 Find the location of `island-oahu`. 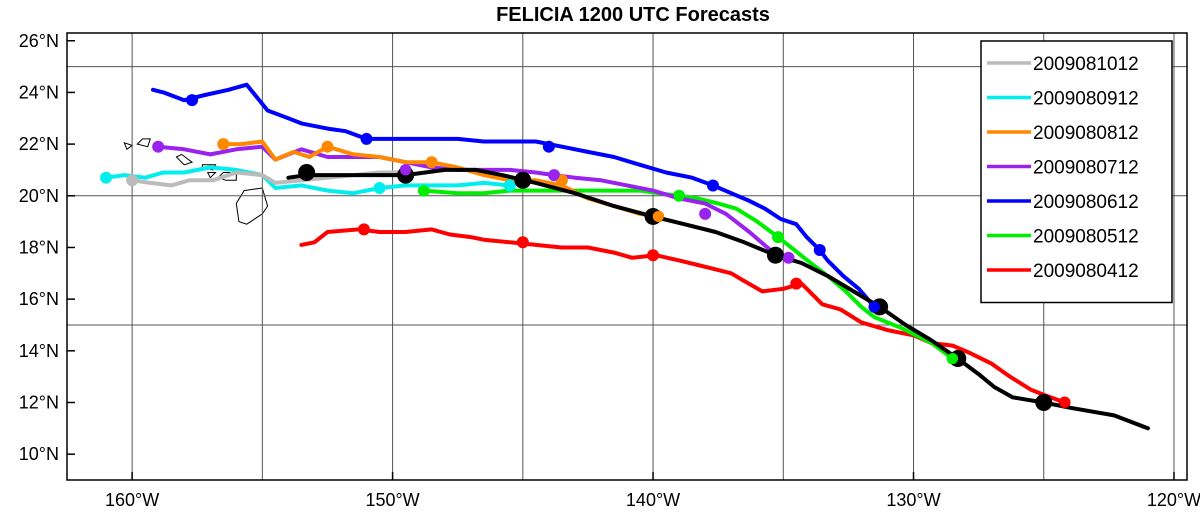

island-oahu is located at coordinates (184, 159).